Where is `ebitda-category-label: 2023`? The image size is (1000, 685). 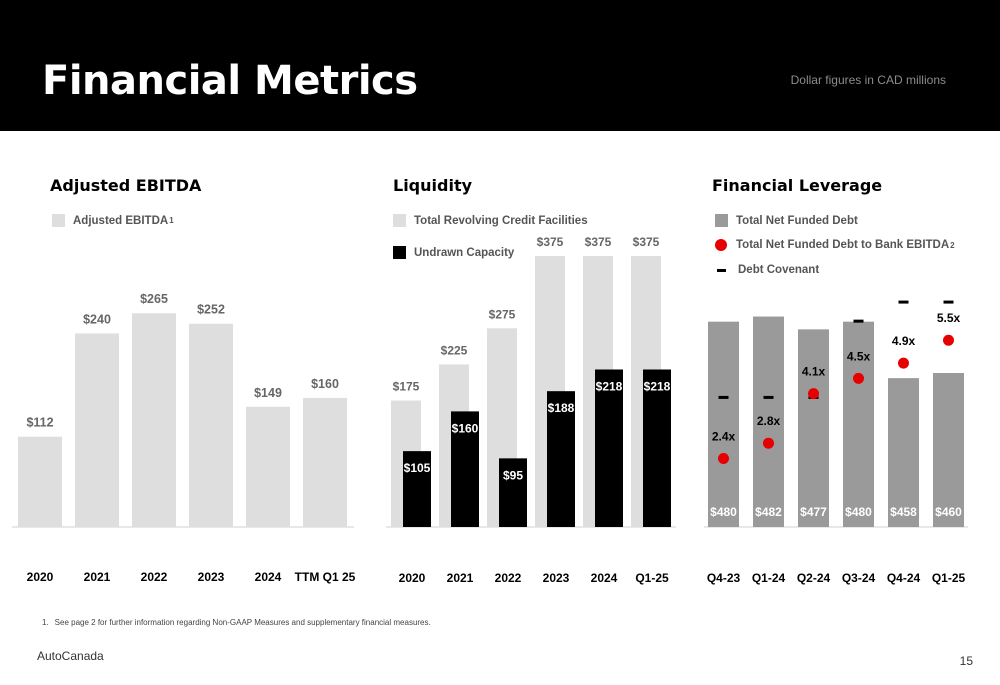 ebitda-category-label: 2023 is located at coordinates (211, 577).